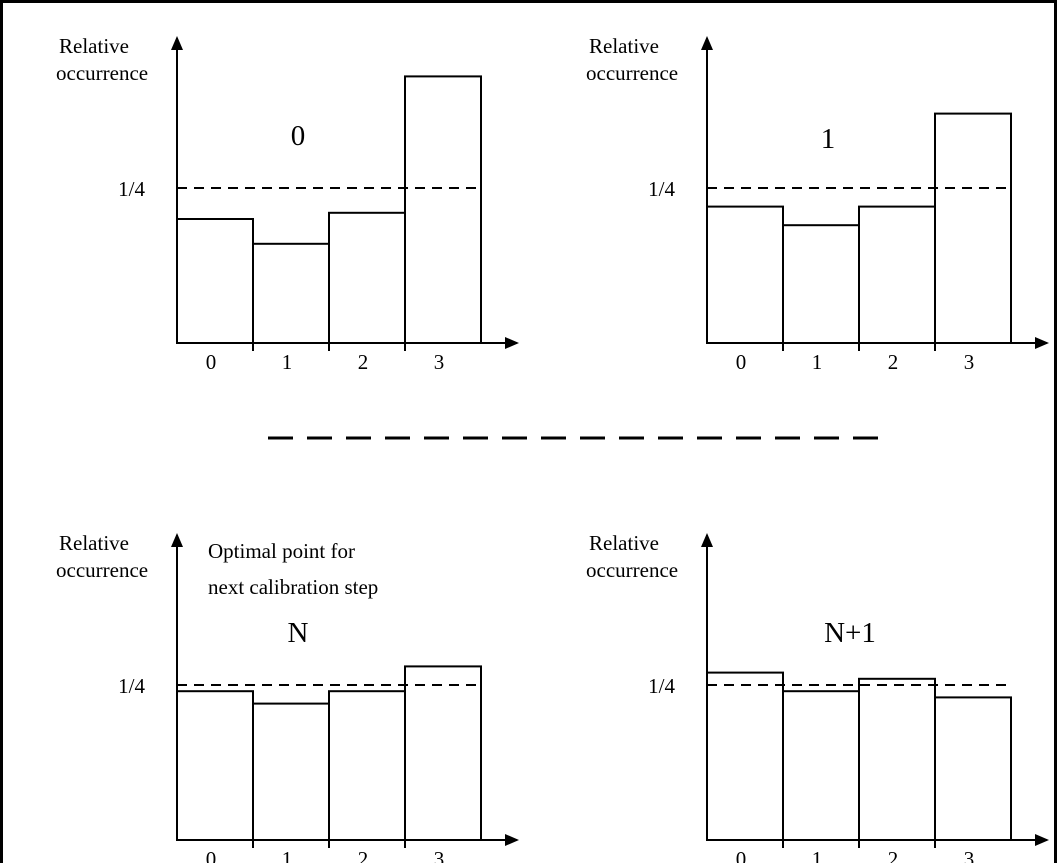  What do you see at coordinates (298, 633) in the screenshot?
I see `panel-label: N` at bounding box center [298, 633].